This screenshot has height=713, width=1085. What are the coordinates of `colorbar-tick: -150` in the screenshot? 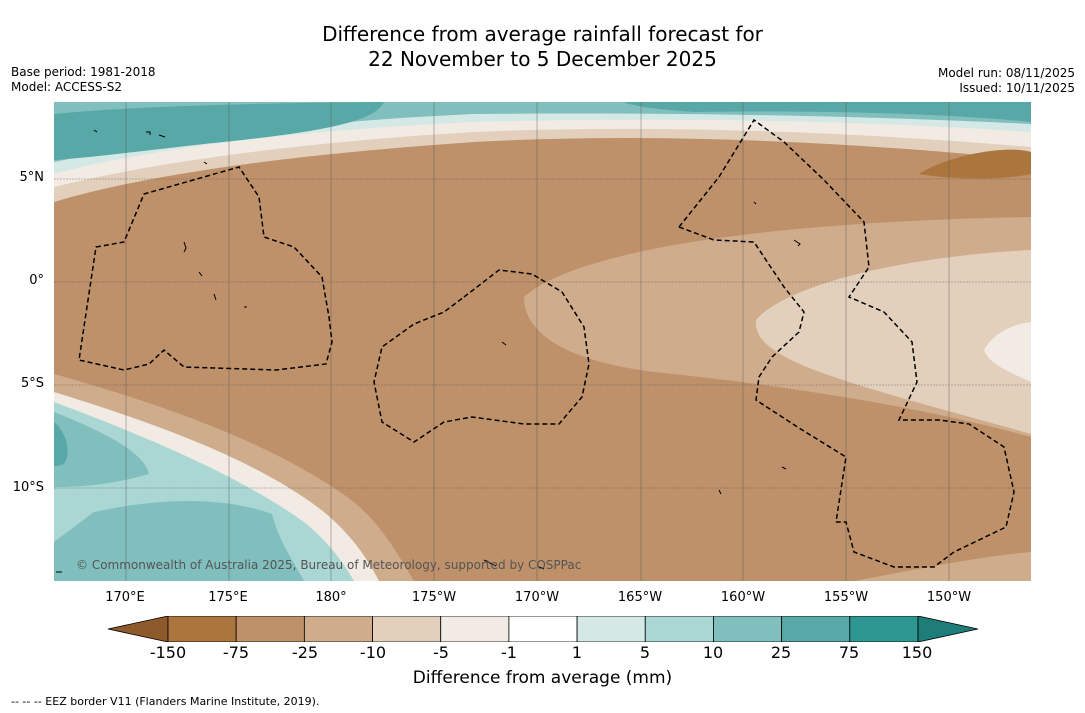 It's located at (168, 652).